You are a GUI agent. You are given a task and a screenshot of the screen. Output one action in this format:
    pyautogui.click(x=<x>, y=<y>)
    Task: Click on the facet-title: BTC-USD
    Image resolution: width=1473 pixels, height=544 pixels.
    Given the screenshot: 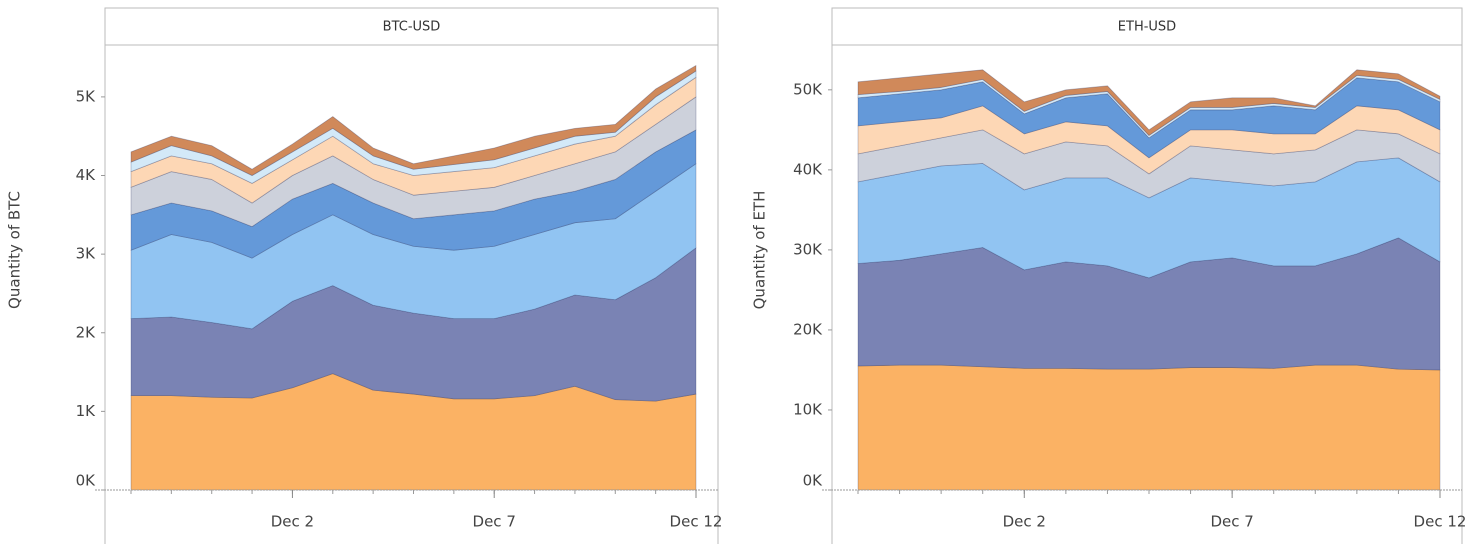 What is the action you would take?
    pyautogui.click(x=412, y=27)
    